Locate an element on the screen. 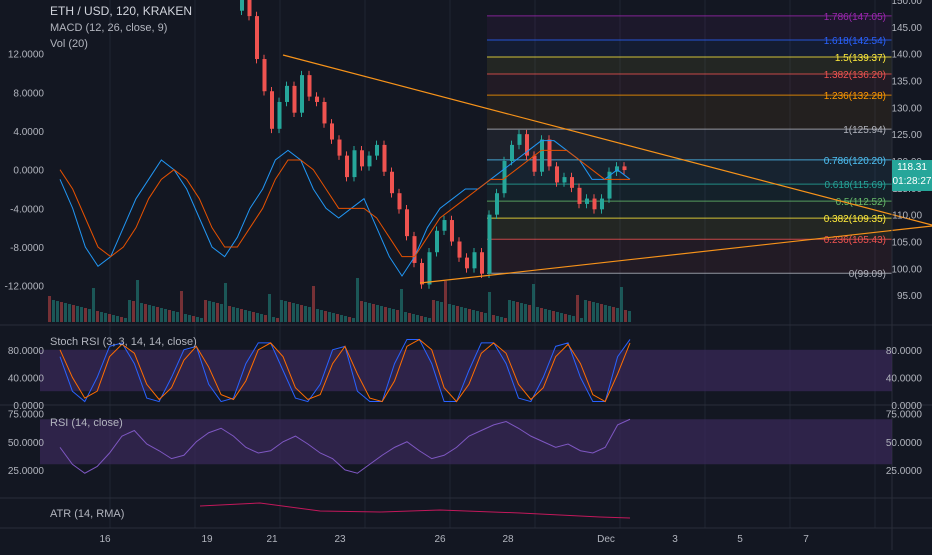  atr-line is located at coordinates (415, 510).